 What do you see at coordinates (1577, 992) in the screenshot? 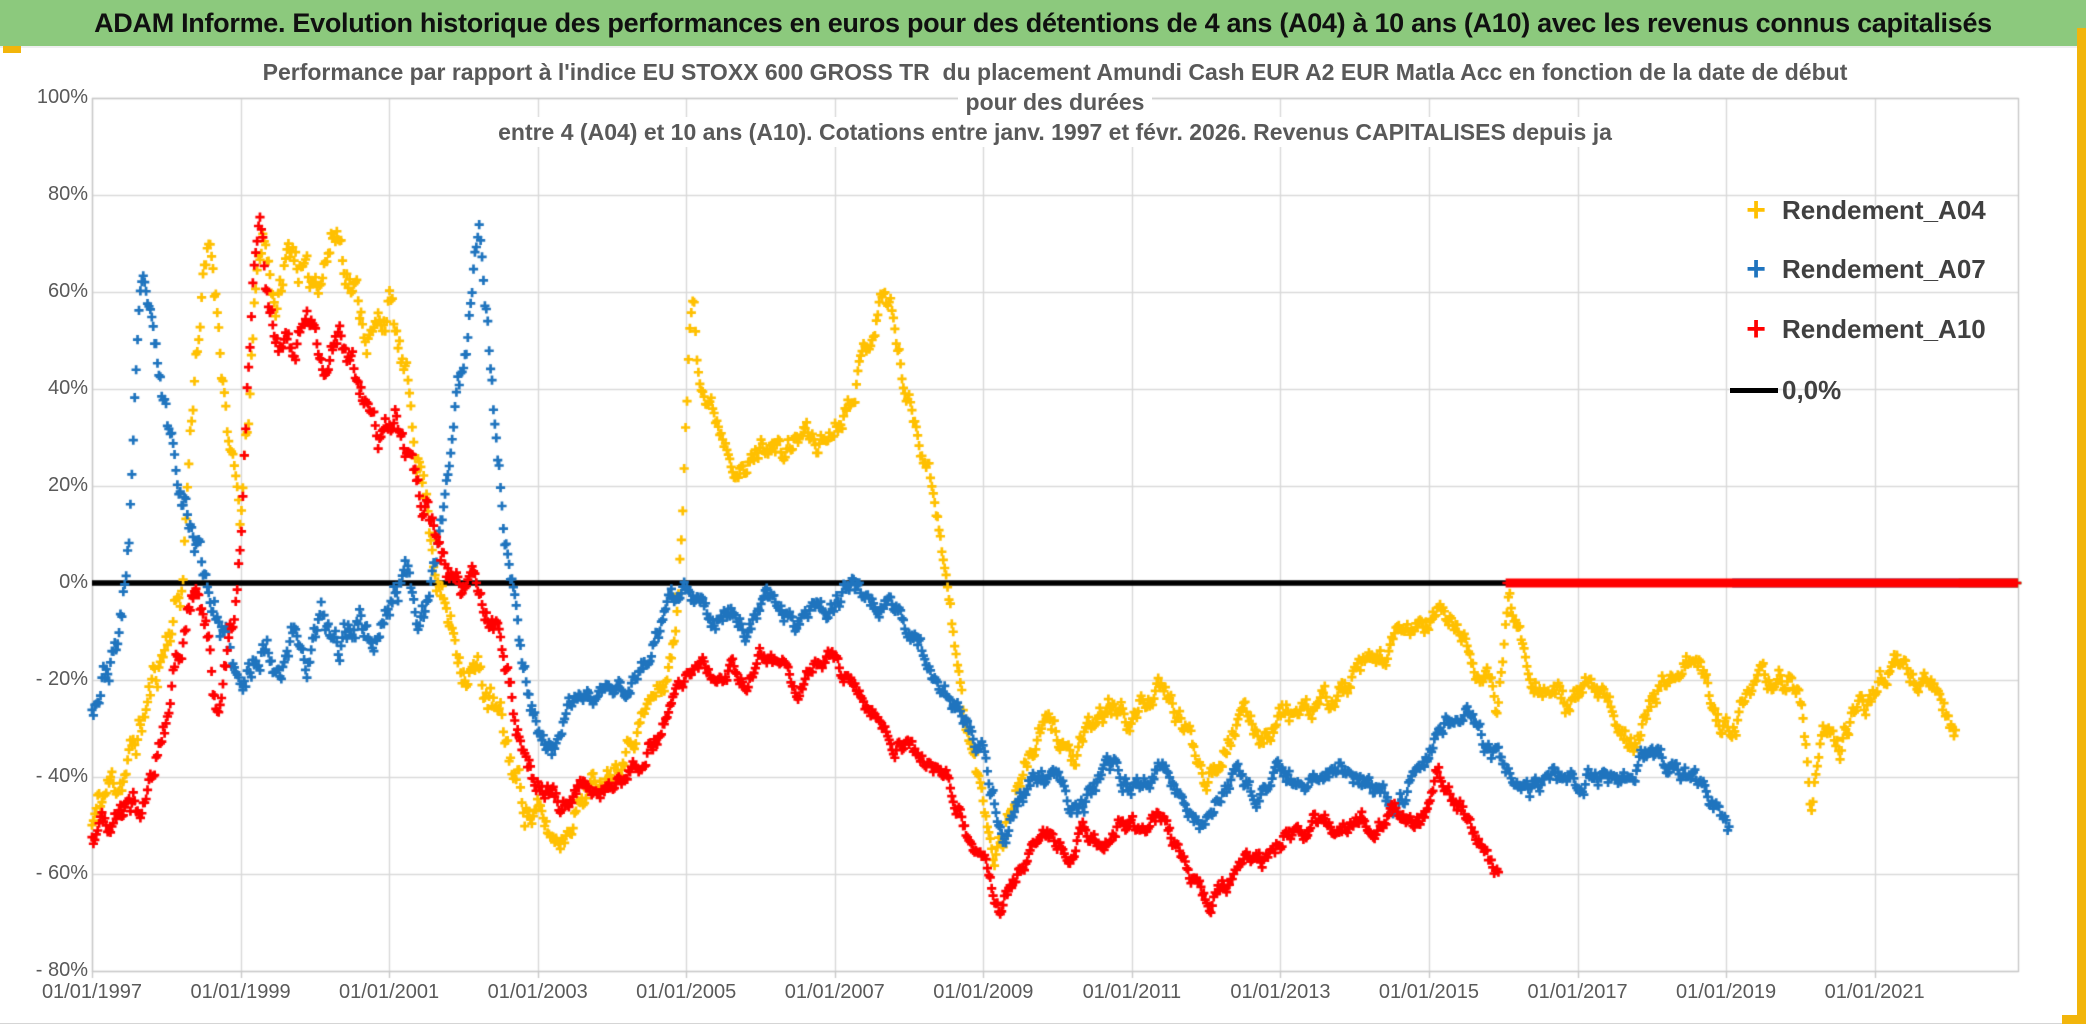
I see `x-axis-tick-label: 01/01/2017` at bounding box center [1577, 992].